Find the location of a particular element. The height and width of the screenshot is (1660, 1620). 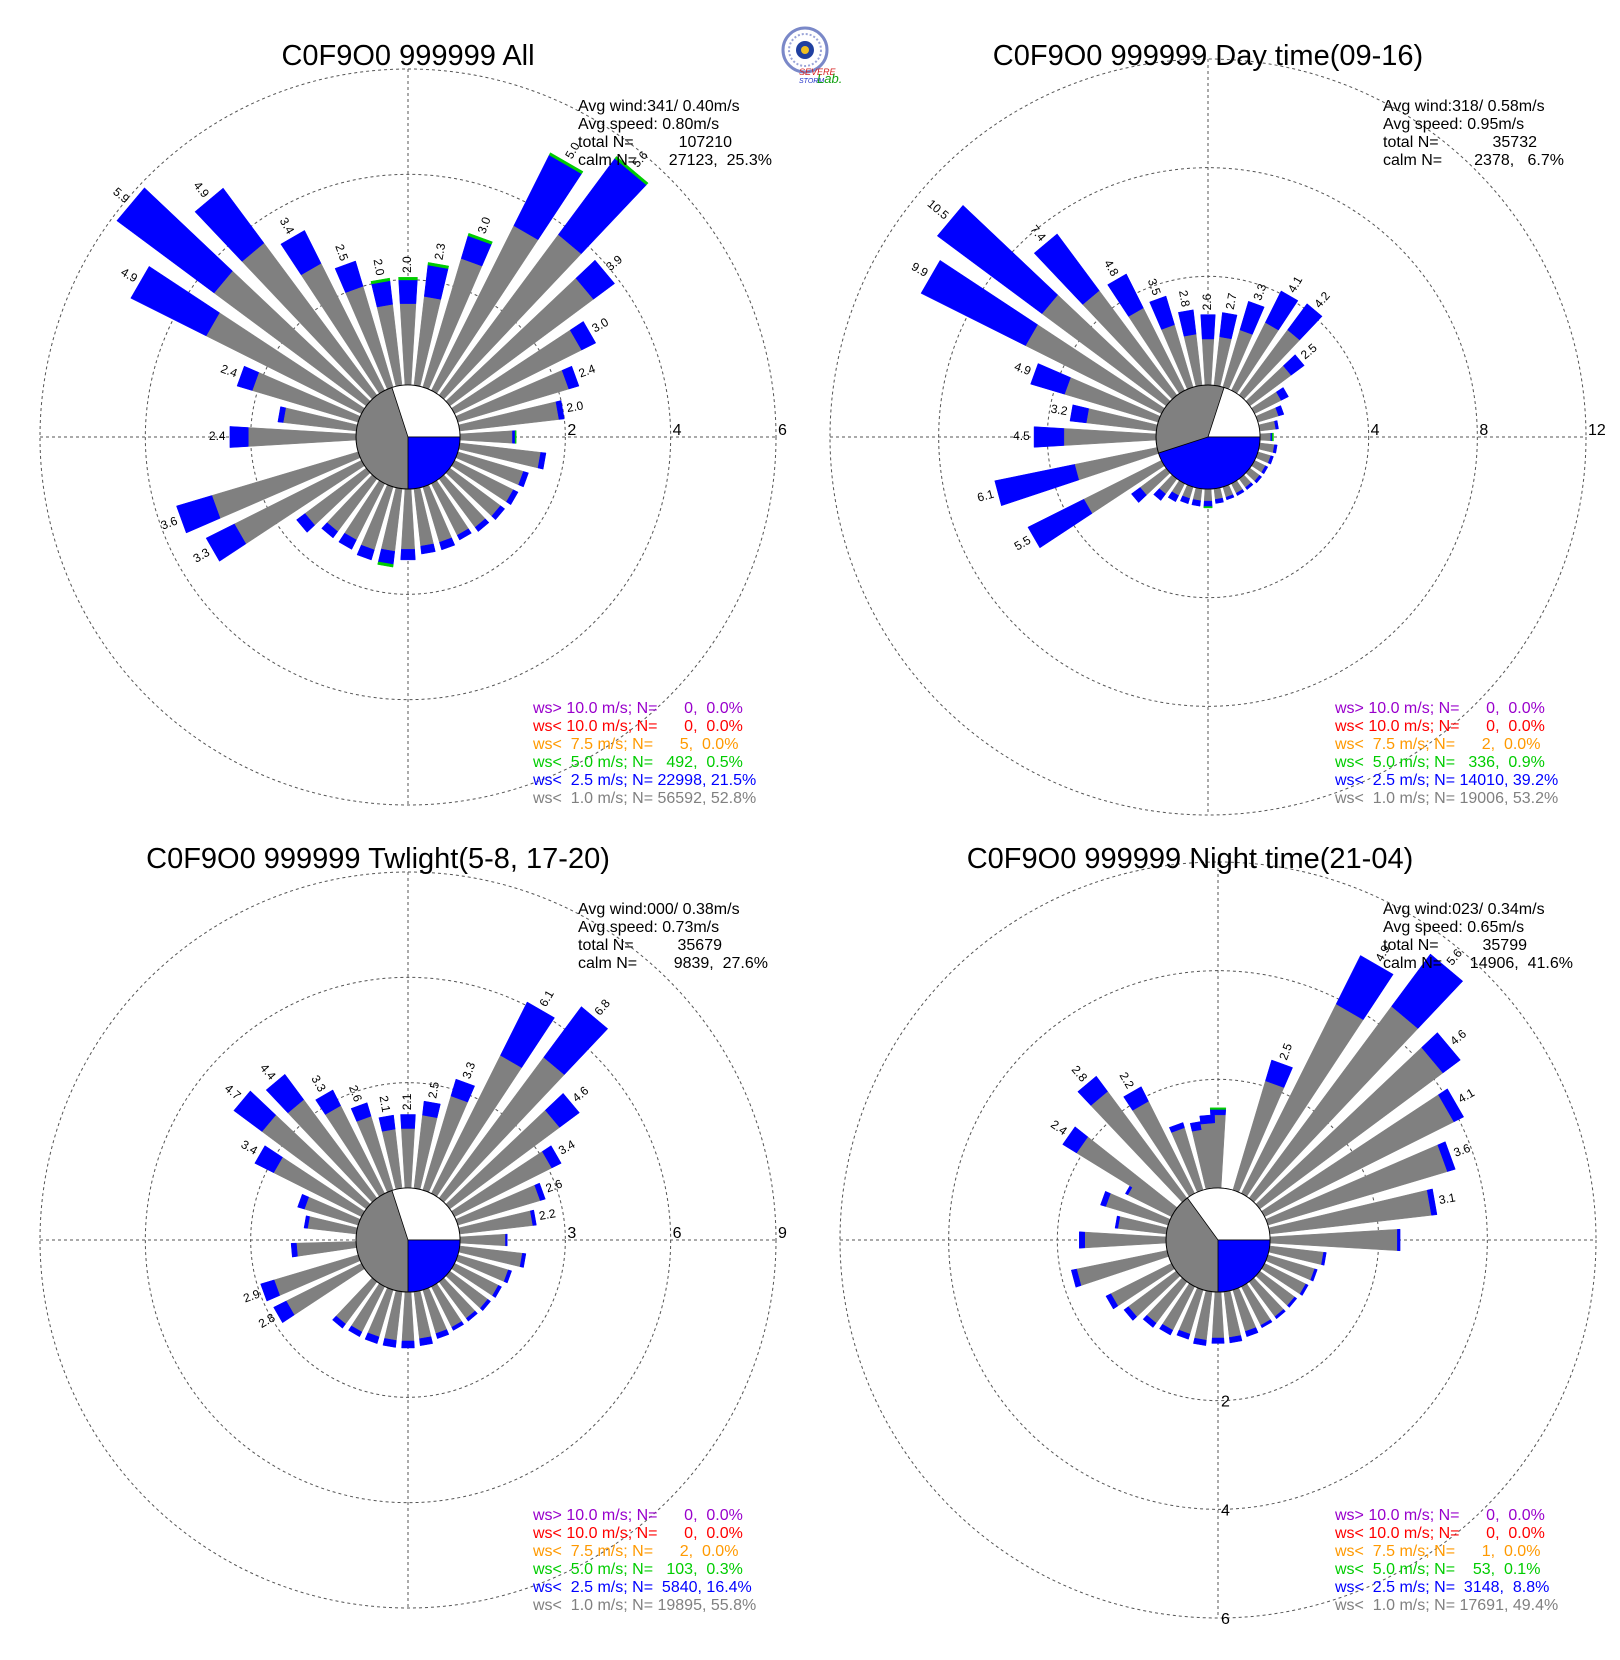

legend-ws-lt-2-5: ws< 2.5 m/s; N= 5840, 16.4% is located at coordinates (642, 1587).